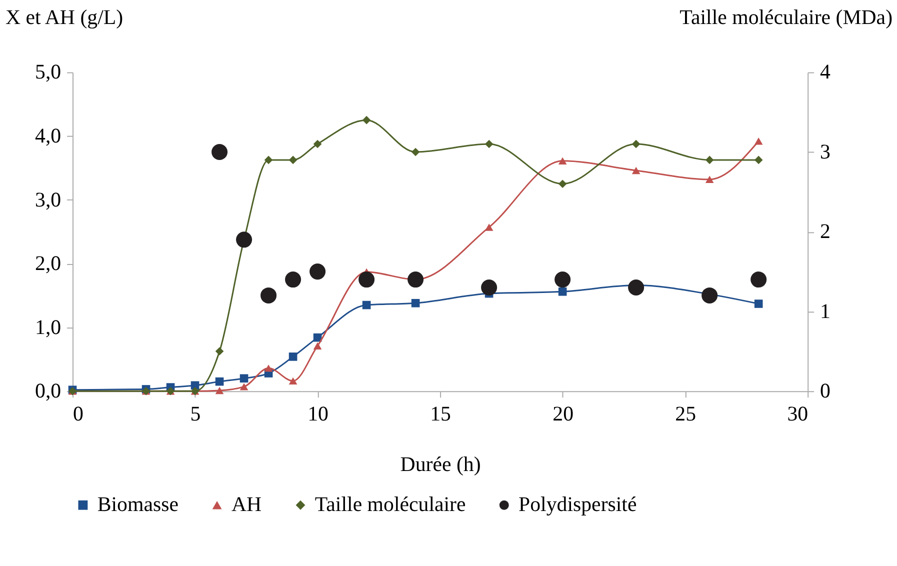  I want to click on y-axis-title: X et AH (g/L), so click(64, 17).